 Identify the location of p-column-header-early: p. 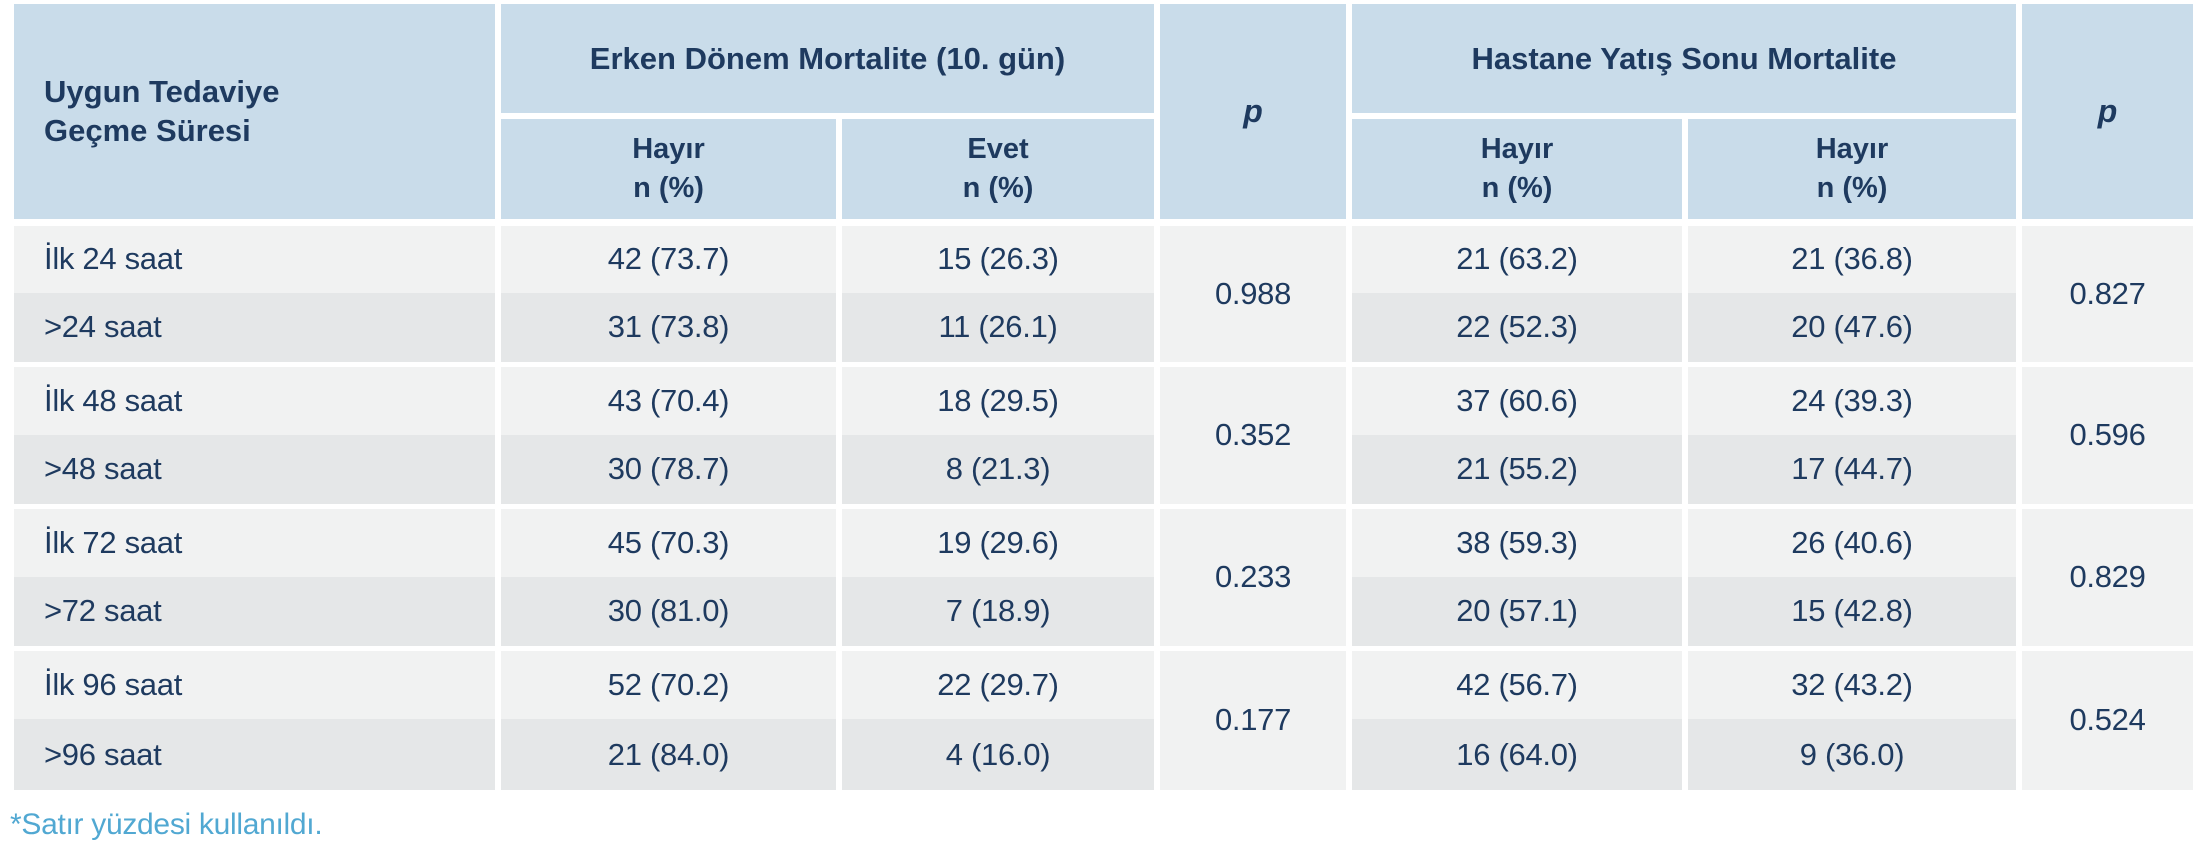
(1253, 115).